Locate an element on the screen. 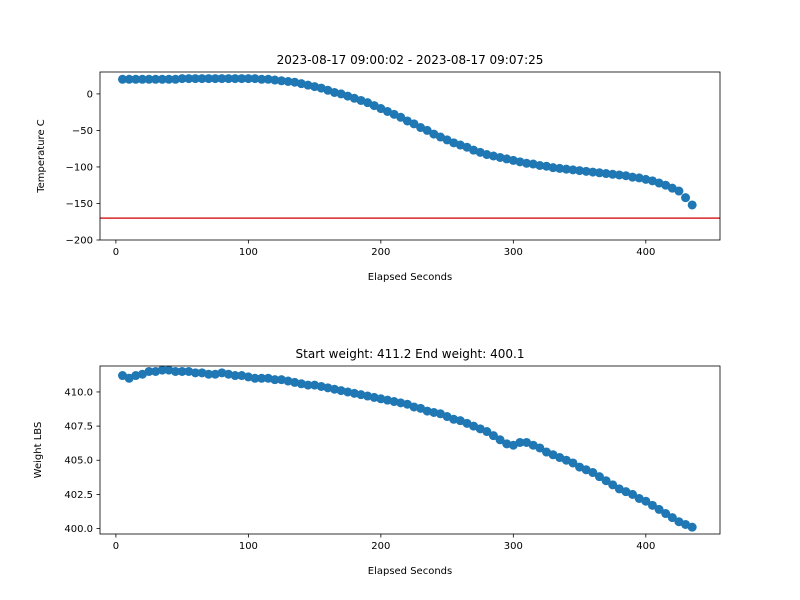 Image resolution: width=800 pixels, height=600 pixels. temperature-x-tick-label: 0 is located at coordinates (116, 252).